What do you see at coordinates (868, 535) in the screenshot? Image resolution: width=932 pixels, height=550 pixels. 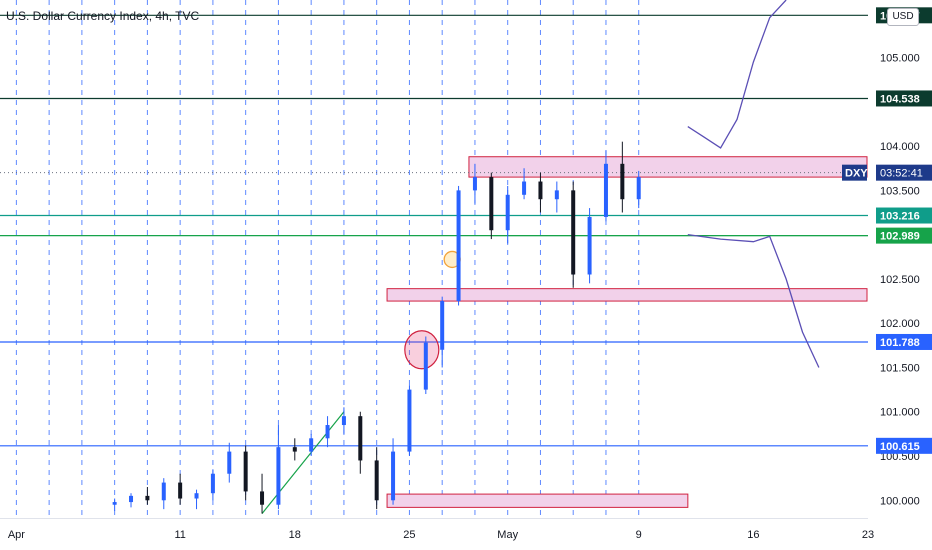 I see `time-tick-label: 23` at bounding box center [868, 535].